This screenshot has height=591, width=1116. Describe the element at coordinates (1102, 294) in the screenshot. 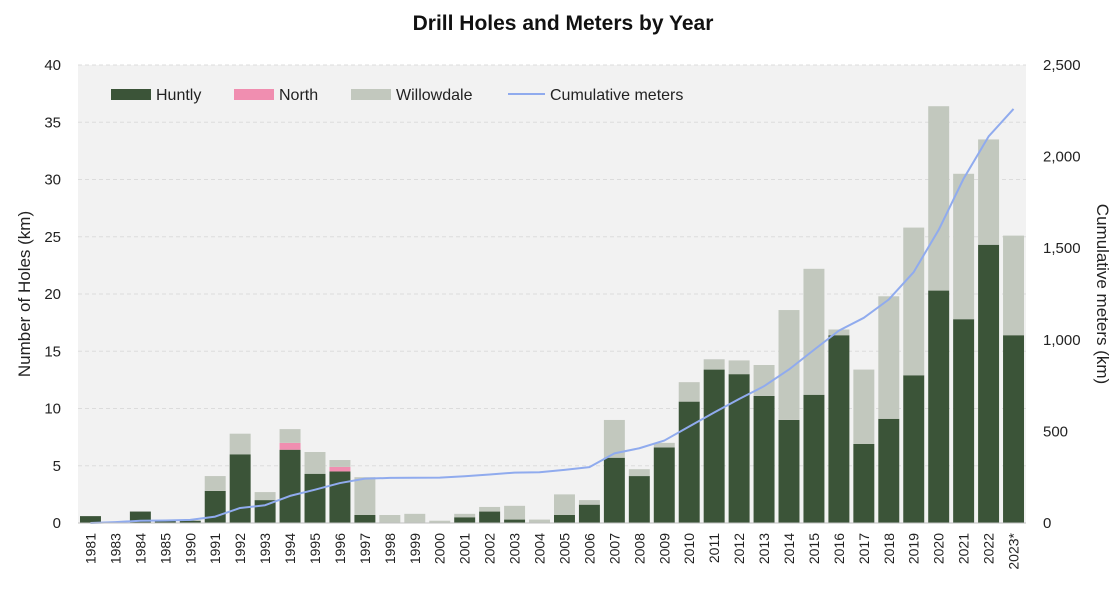

I see `y2-axis-label: Cumulative meters (km)` at that location.